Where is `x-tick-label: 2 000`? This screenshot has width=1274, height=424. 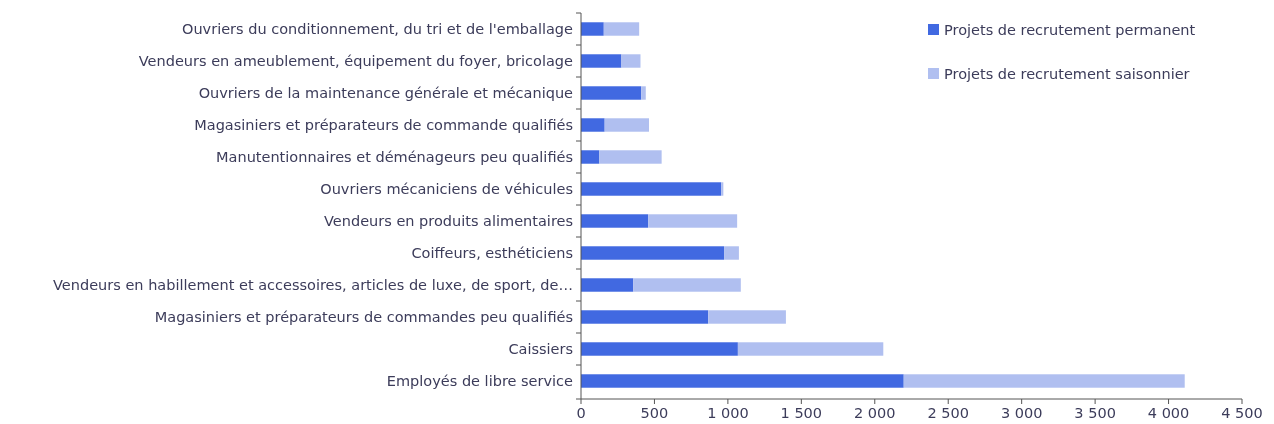 x-tick-label: 2 000 is located at coordinates (875, 413).